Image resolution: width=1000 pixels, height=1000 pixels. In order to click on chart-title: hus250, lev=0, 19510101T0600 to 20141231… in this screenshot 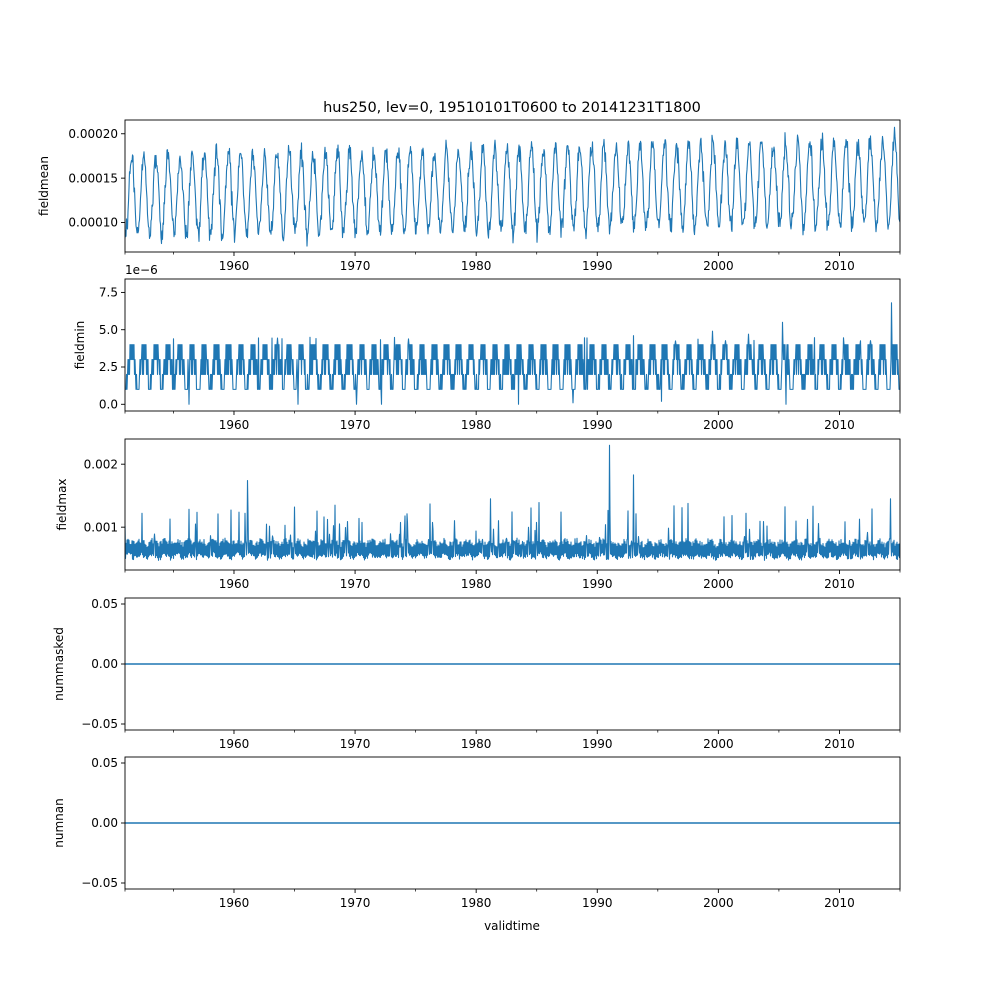, I will do `click(512, 108)`.